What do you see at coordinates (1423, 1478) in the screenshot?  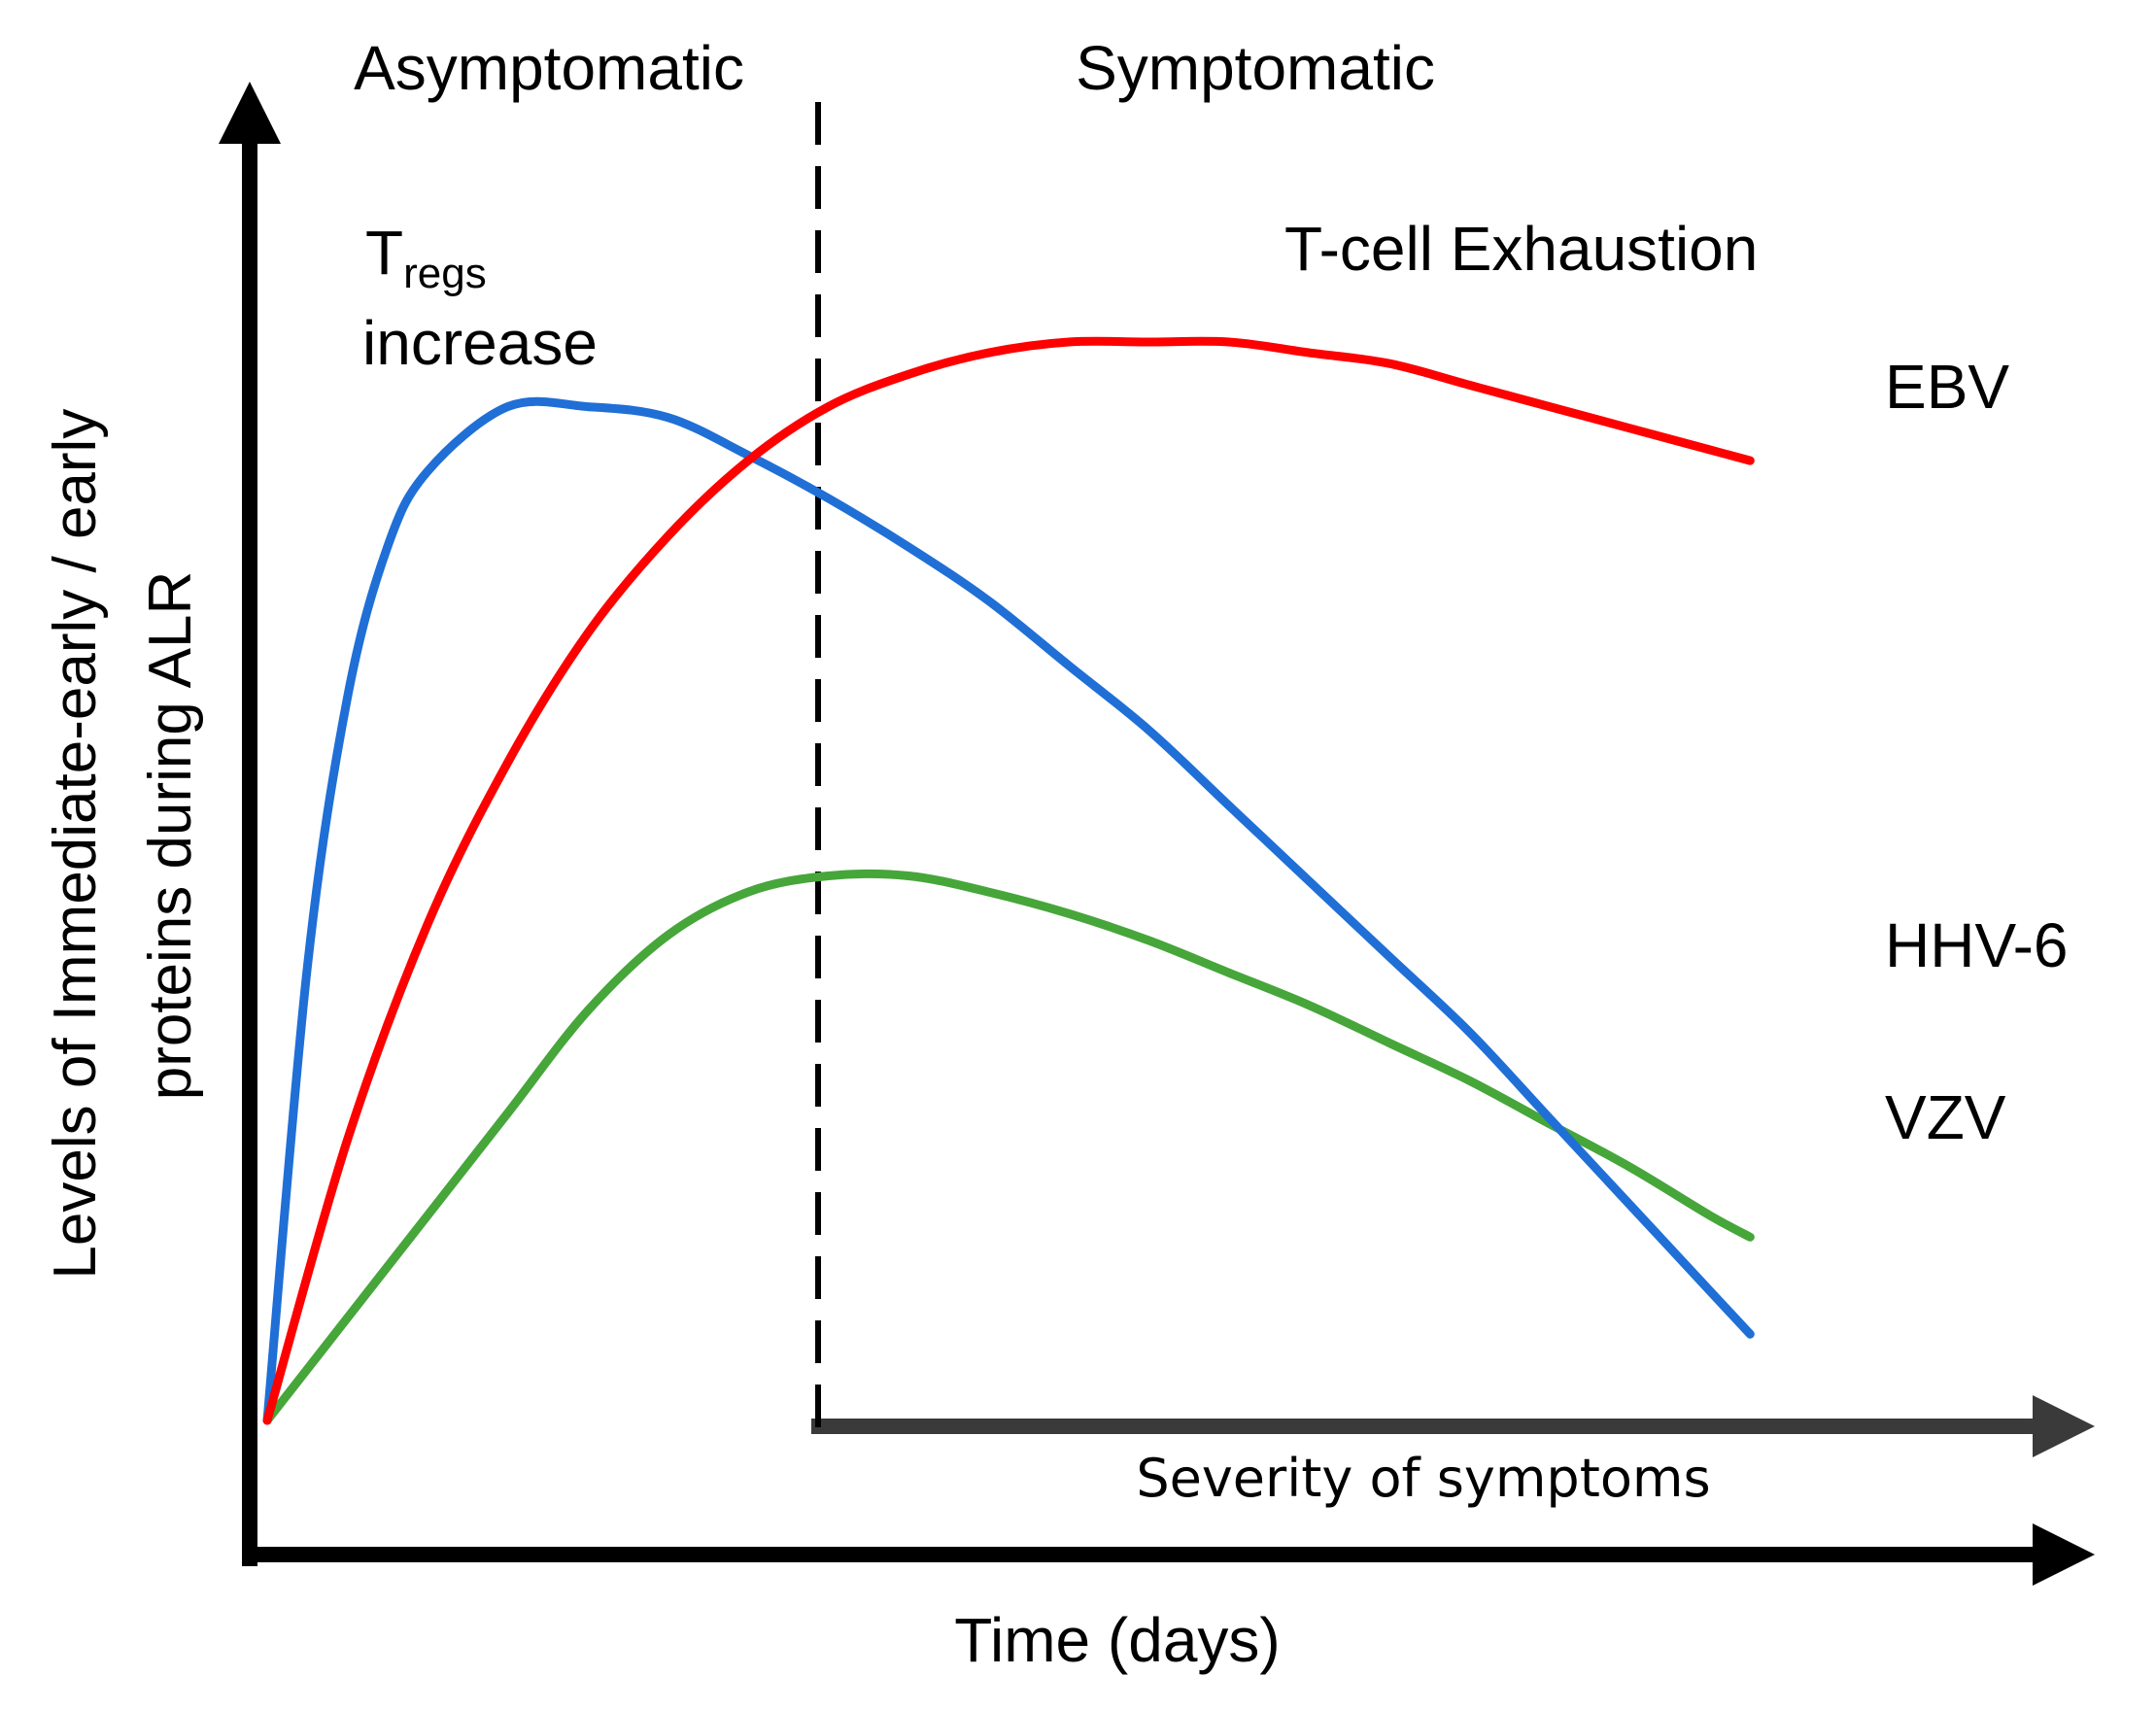 I see `severity-label: Severity of symptoms` at bounding box center [1423, 1478].